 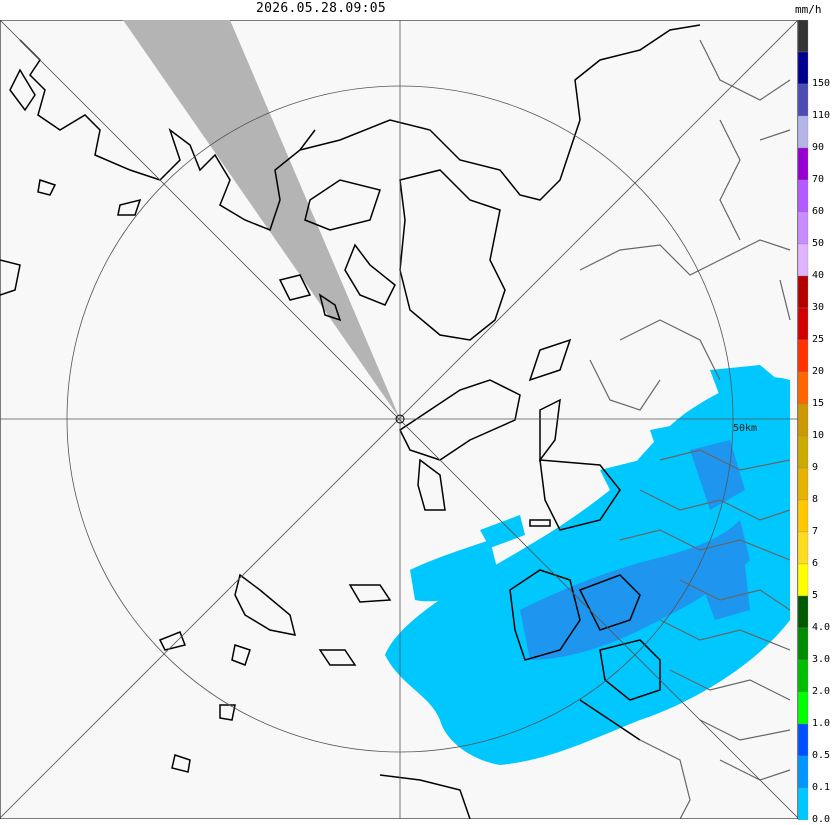 What do you see at coordinates (821, 755) in the screenshot?
I see `legend-label: 0.5` at bounding box center [821, 755].